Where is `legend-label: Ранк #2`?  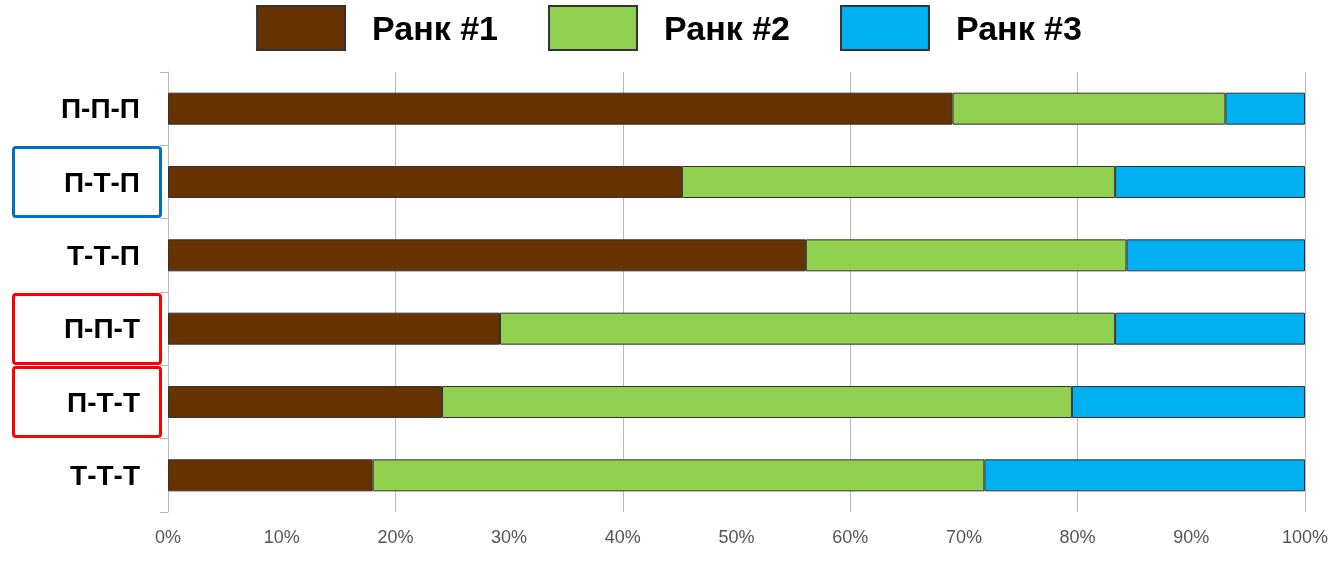
legend-label: Ранк #2 is located at coordinates (727, 28).